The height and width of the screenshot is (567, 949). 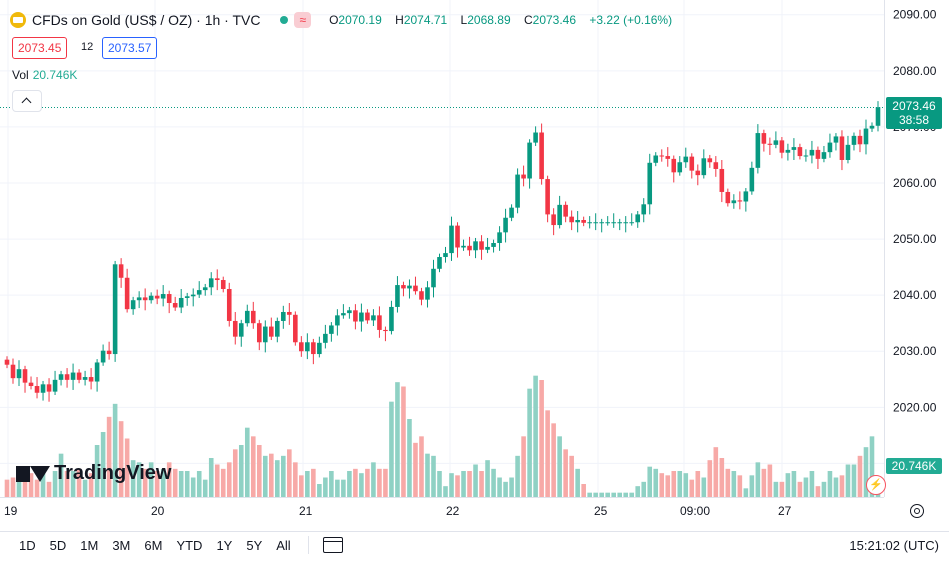 I want to click on range-5d-button: 5D, so click(x=58, y=545).